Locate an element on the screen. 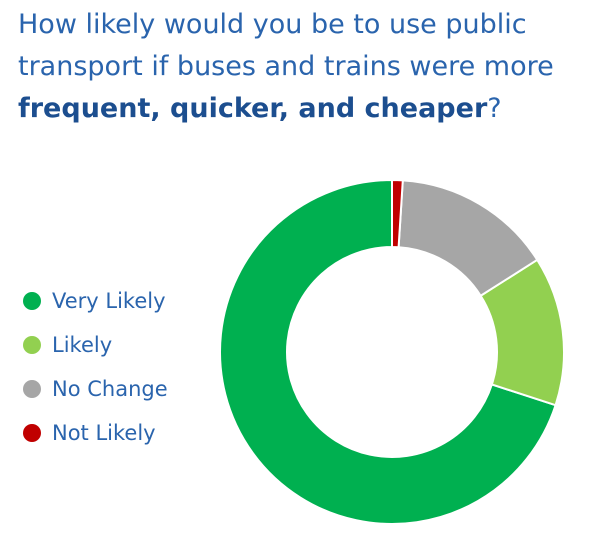  legend-label: Likely is located at coordinates (82, 345).